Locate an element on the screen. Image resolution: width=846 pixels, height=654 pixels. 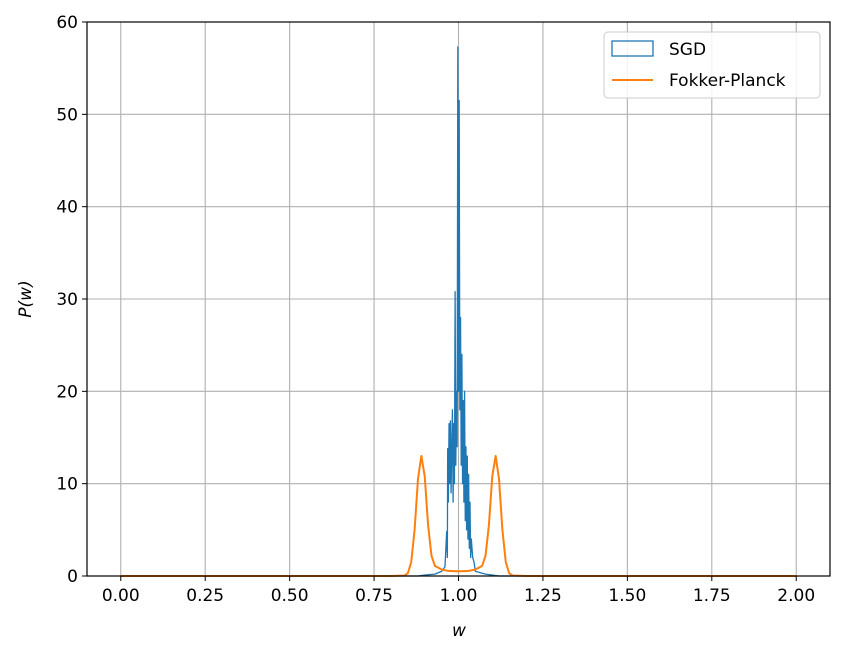
x-tick-label: 1.25 is located at coordinates (543, 596).